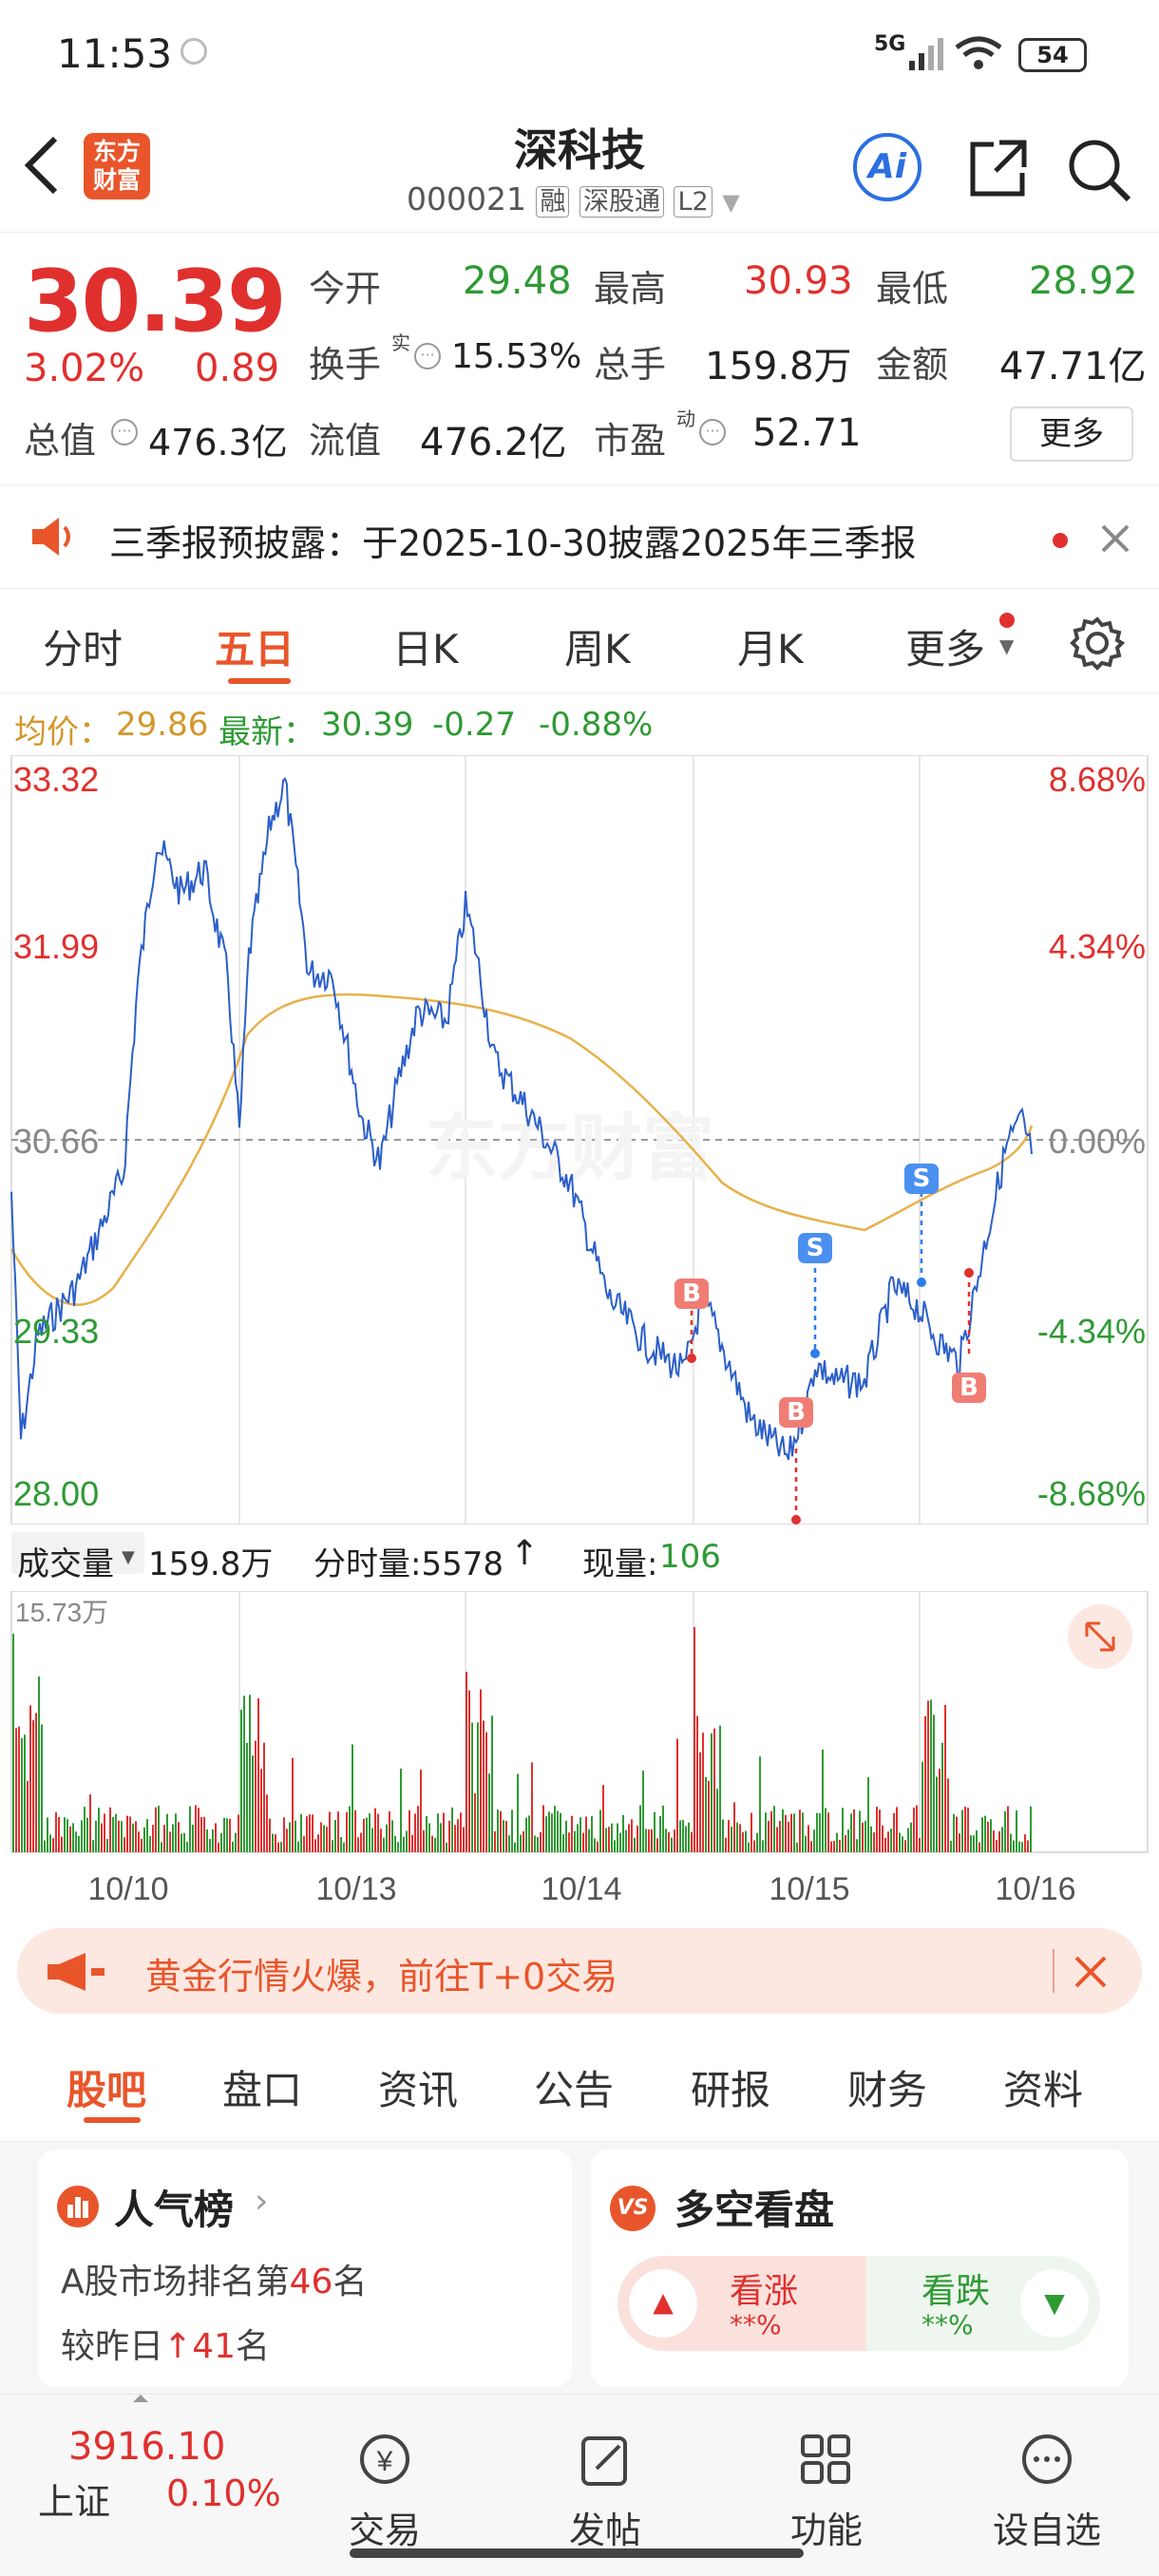  Describe the element at coordinates (42, 165) in the screenshot. I see `back-icon` at that location.